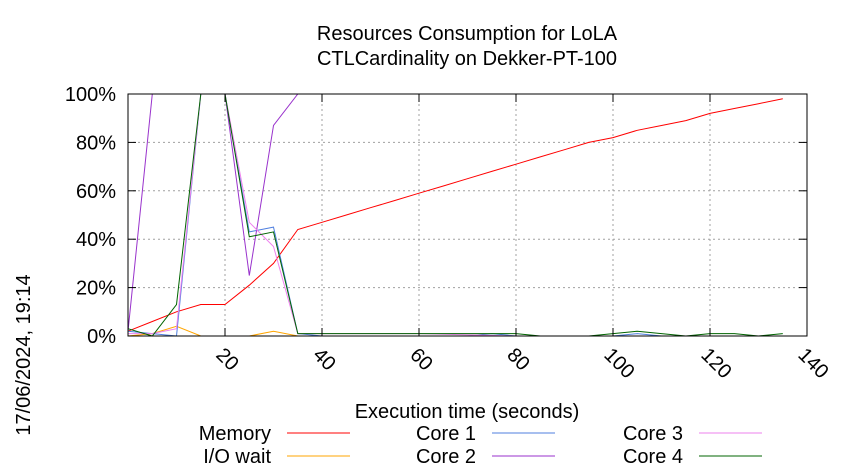  What do you see at coordinates (446, 434) in the screenshot?
I see `legend-label-core-1: Core 1` at bounding box center [446, 434].